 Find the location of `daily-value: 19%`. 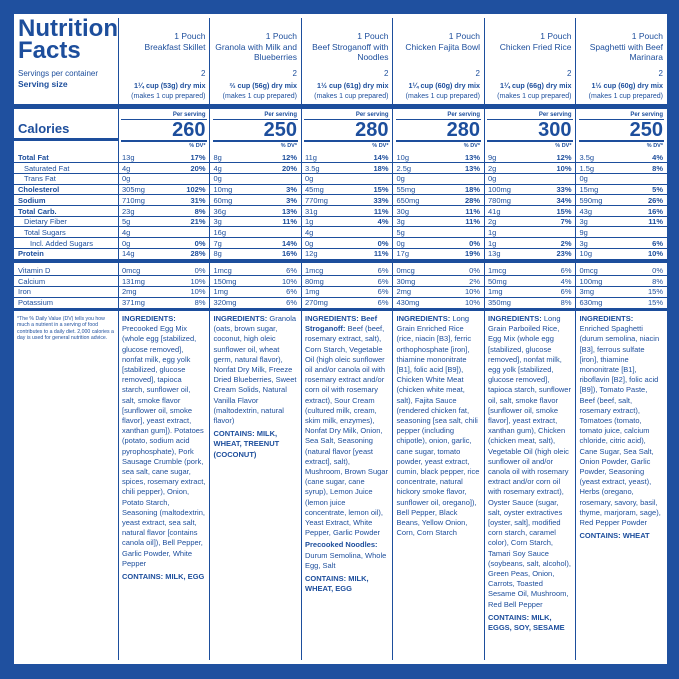

daily-value: 19% is located at coordinates (472, 254).